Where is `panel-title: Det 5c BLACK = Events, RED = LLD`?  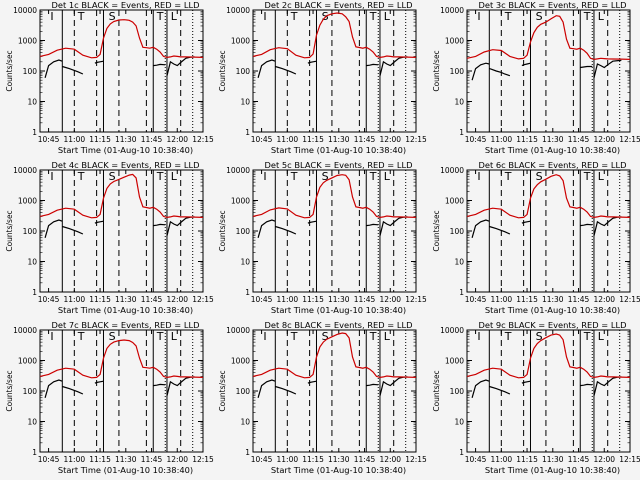 panel-title: Det 5c BLACK = Events, RED = LLD is located at coordinates (339, 165).